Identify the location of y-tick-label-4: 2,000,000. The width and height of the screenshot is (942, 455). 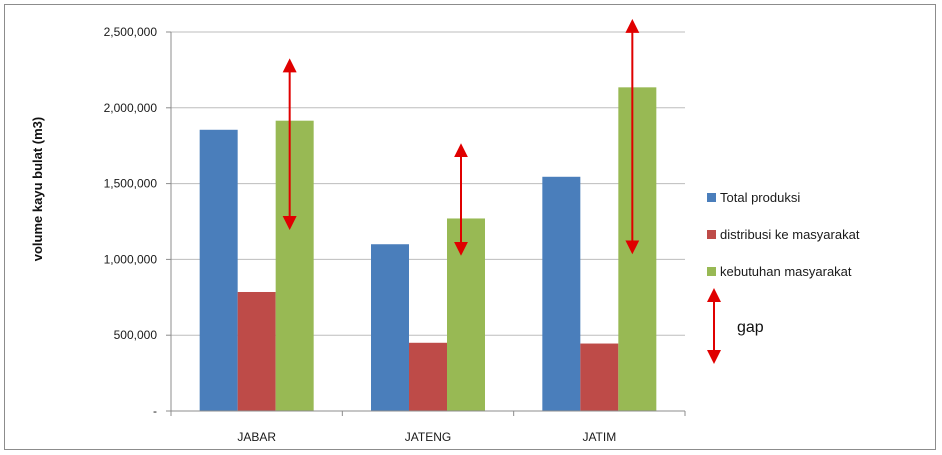
(131, 108).